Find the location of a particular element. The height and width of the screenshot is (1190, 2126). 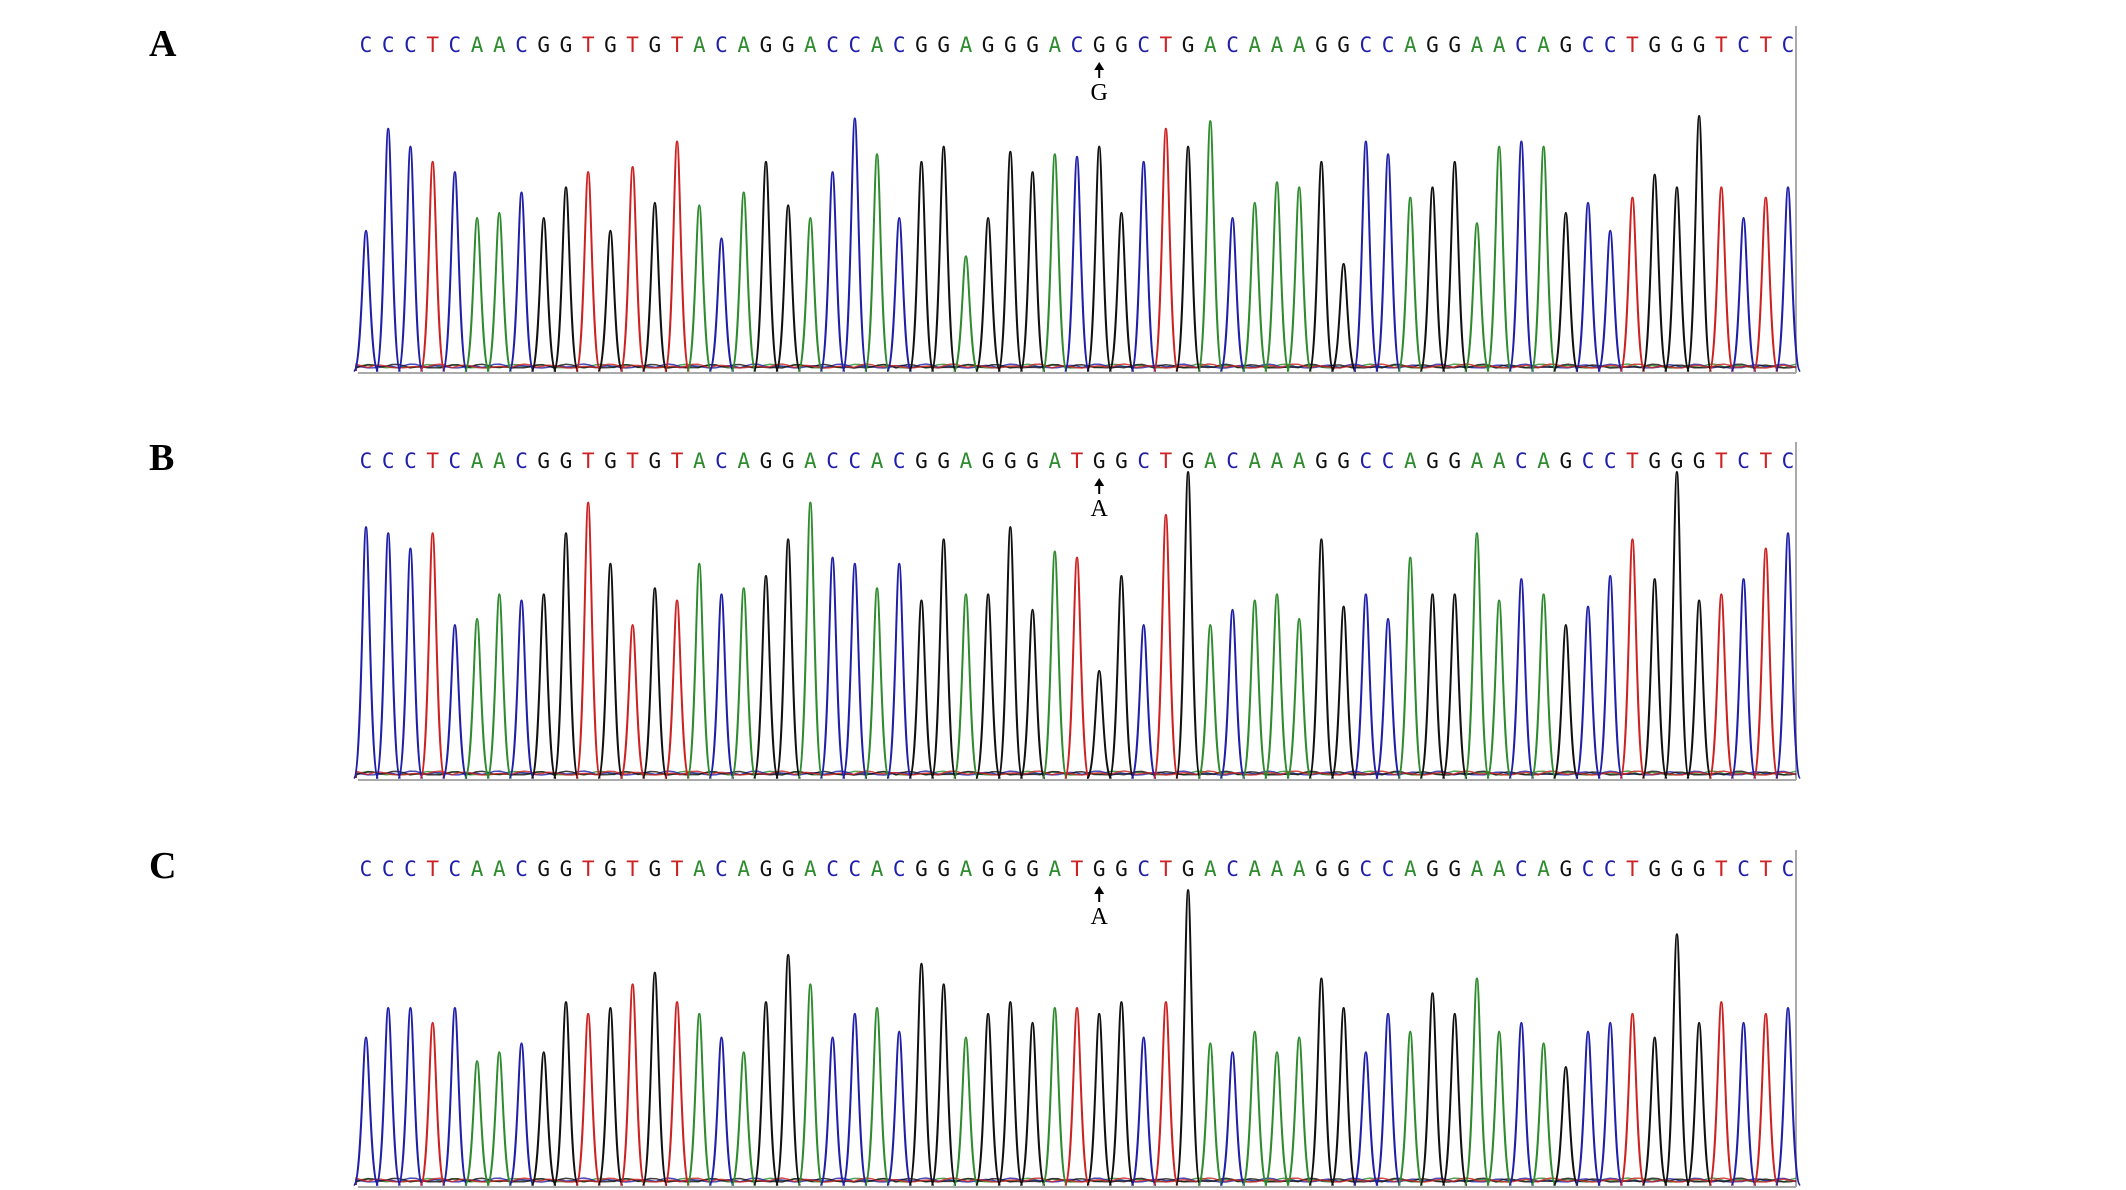

base-call-33: G is located at coordinates (1099, 461).